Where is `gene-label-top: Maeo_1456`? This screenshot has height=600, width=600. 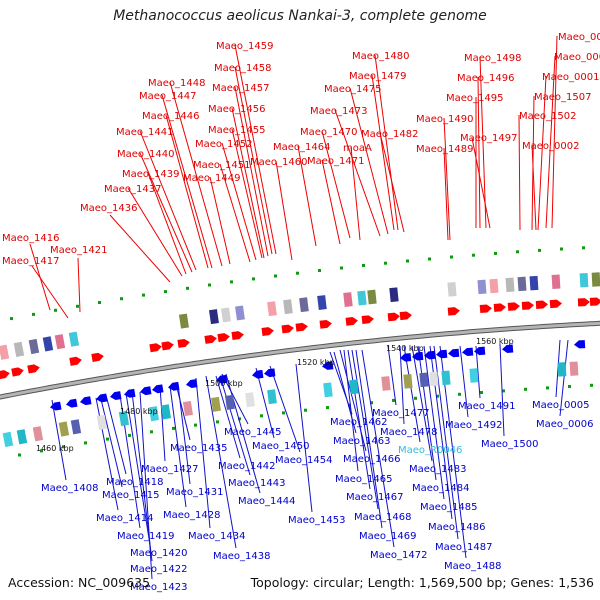
gene-label-top: Maeo_1456 is located at coordinates (236, 109).